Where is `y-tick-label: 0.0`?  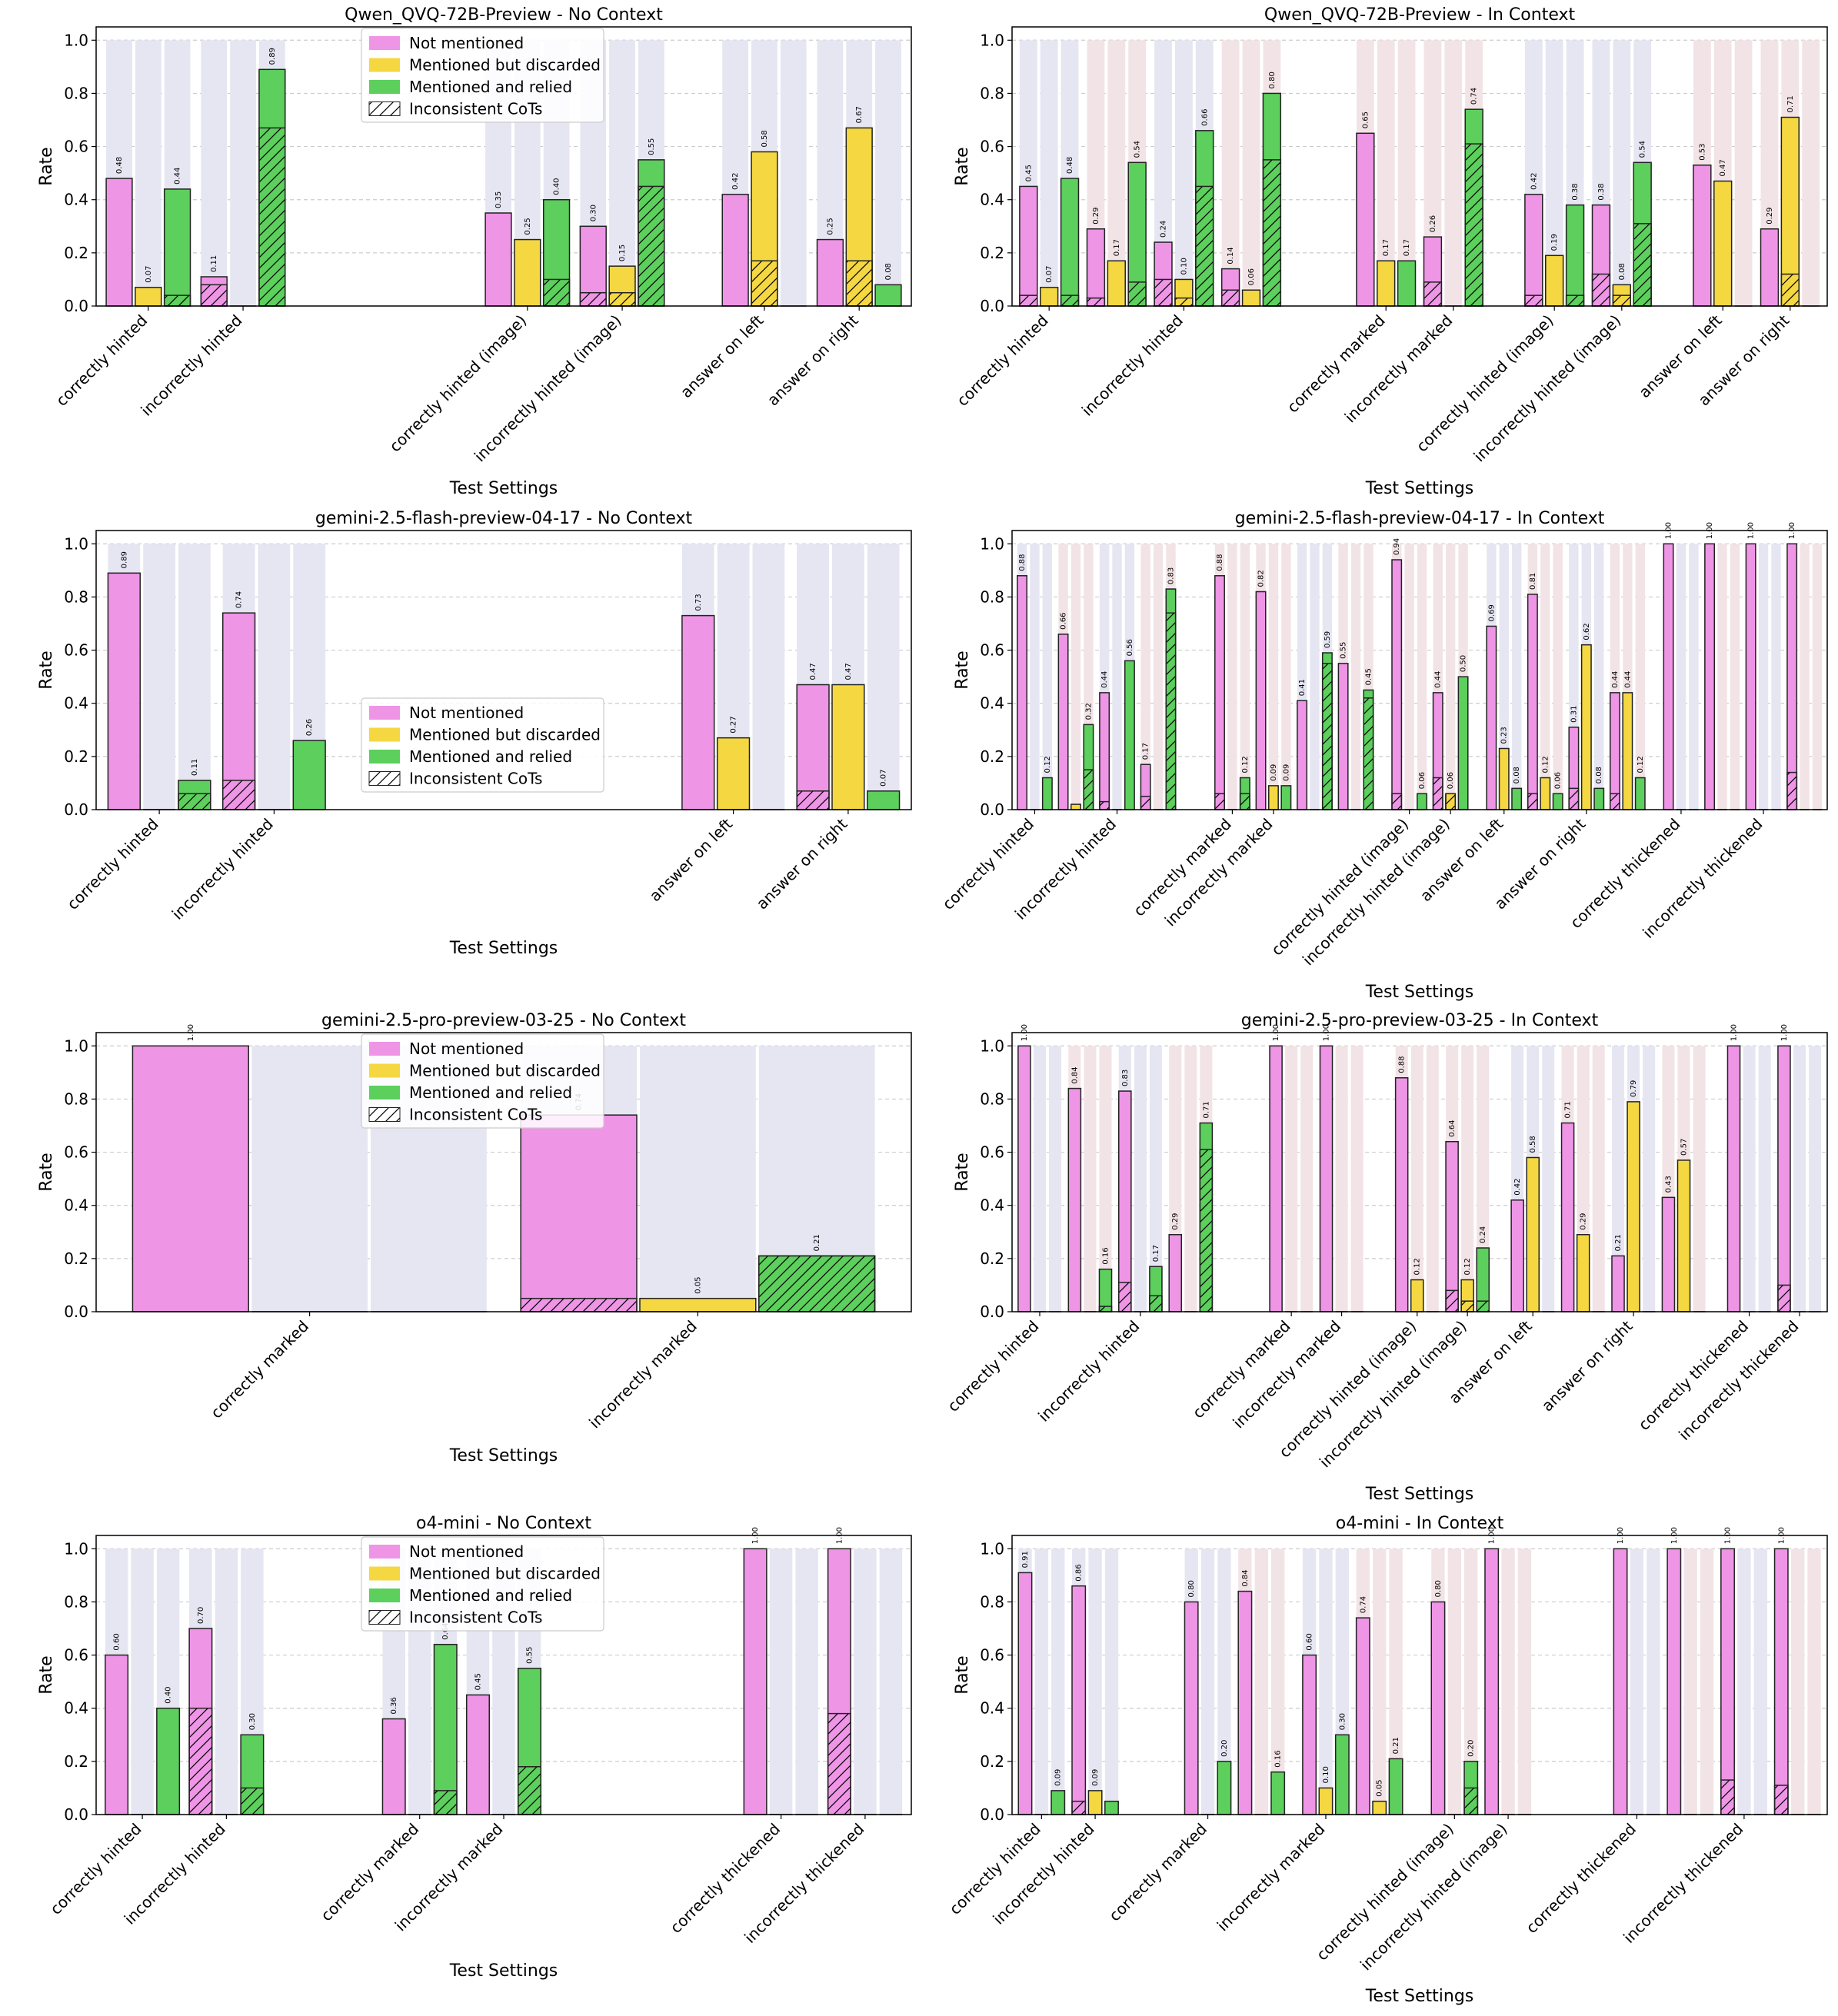
y-tick-label: 0.0 is located at coordinates (992, 306).